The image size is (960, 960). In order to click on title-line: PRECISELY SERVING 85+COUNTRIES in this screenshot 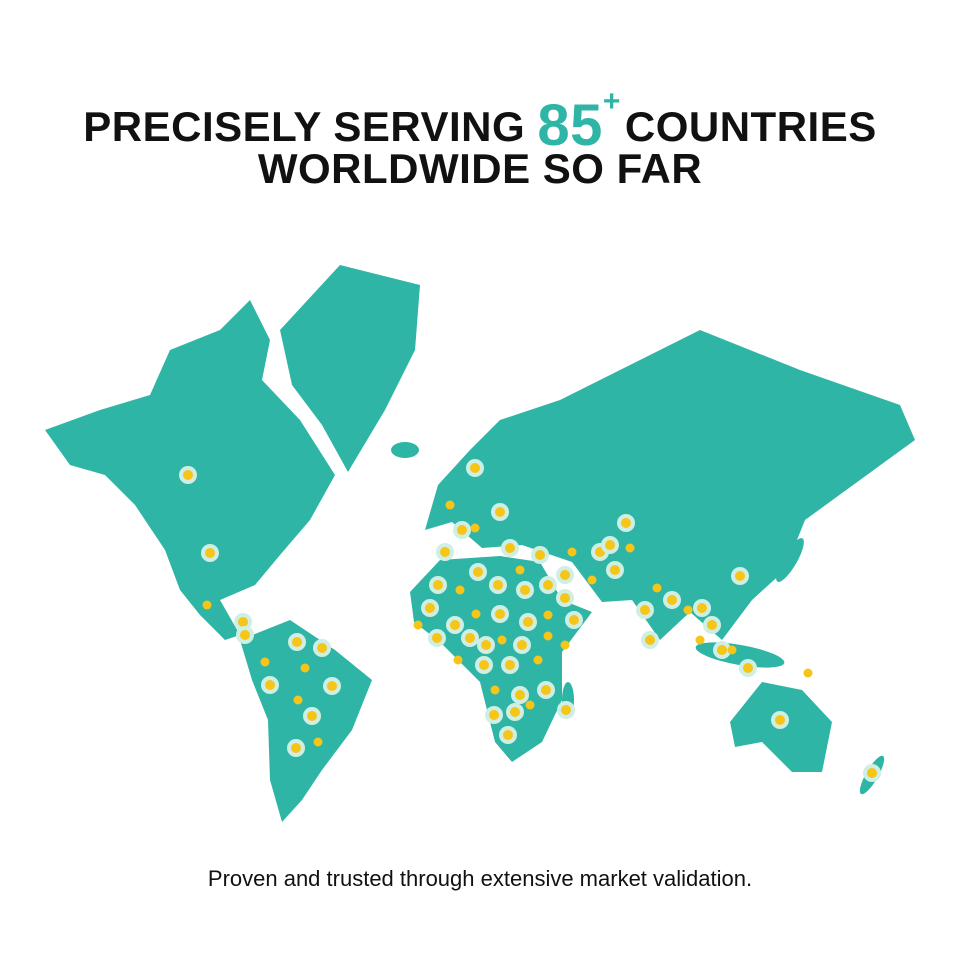, I will do `click(480, 122)`.